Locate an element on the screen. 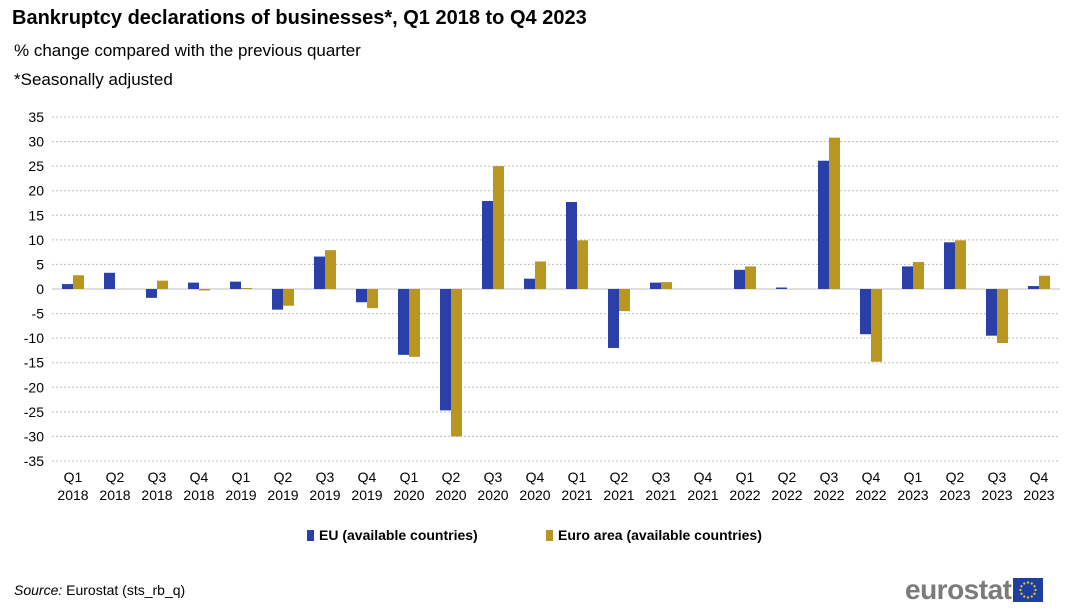 This screenshot has height=610, width=1080. y-tick-label: 5 is located at coordinates (40, 264).